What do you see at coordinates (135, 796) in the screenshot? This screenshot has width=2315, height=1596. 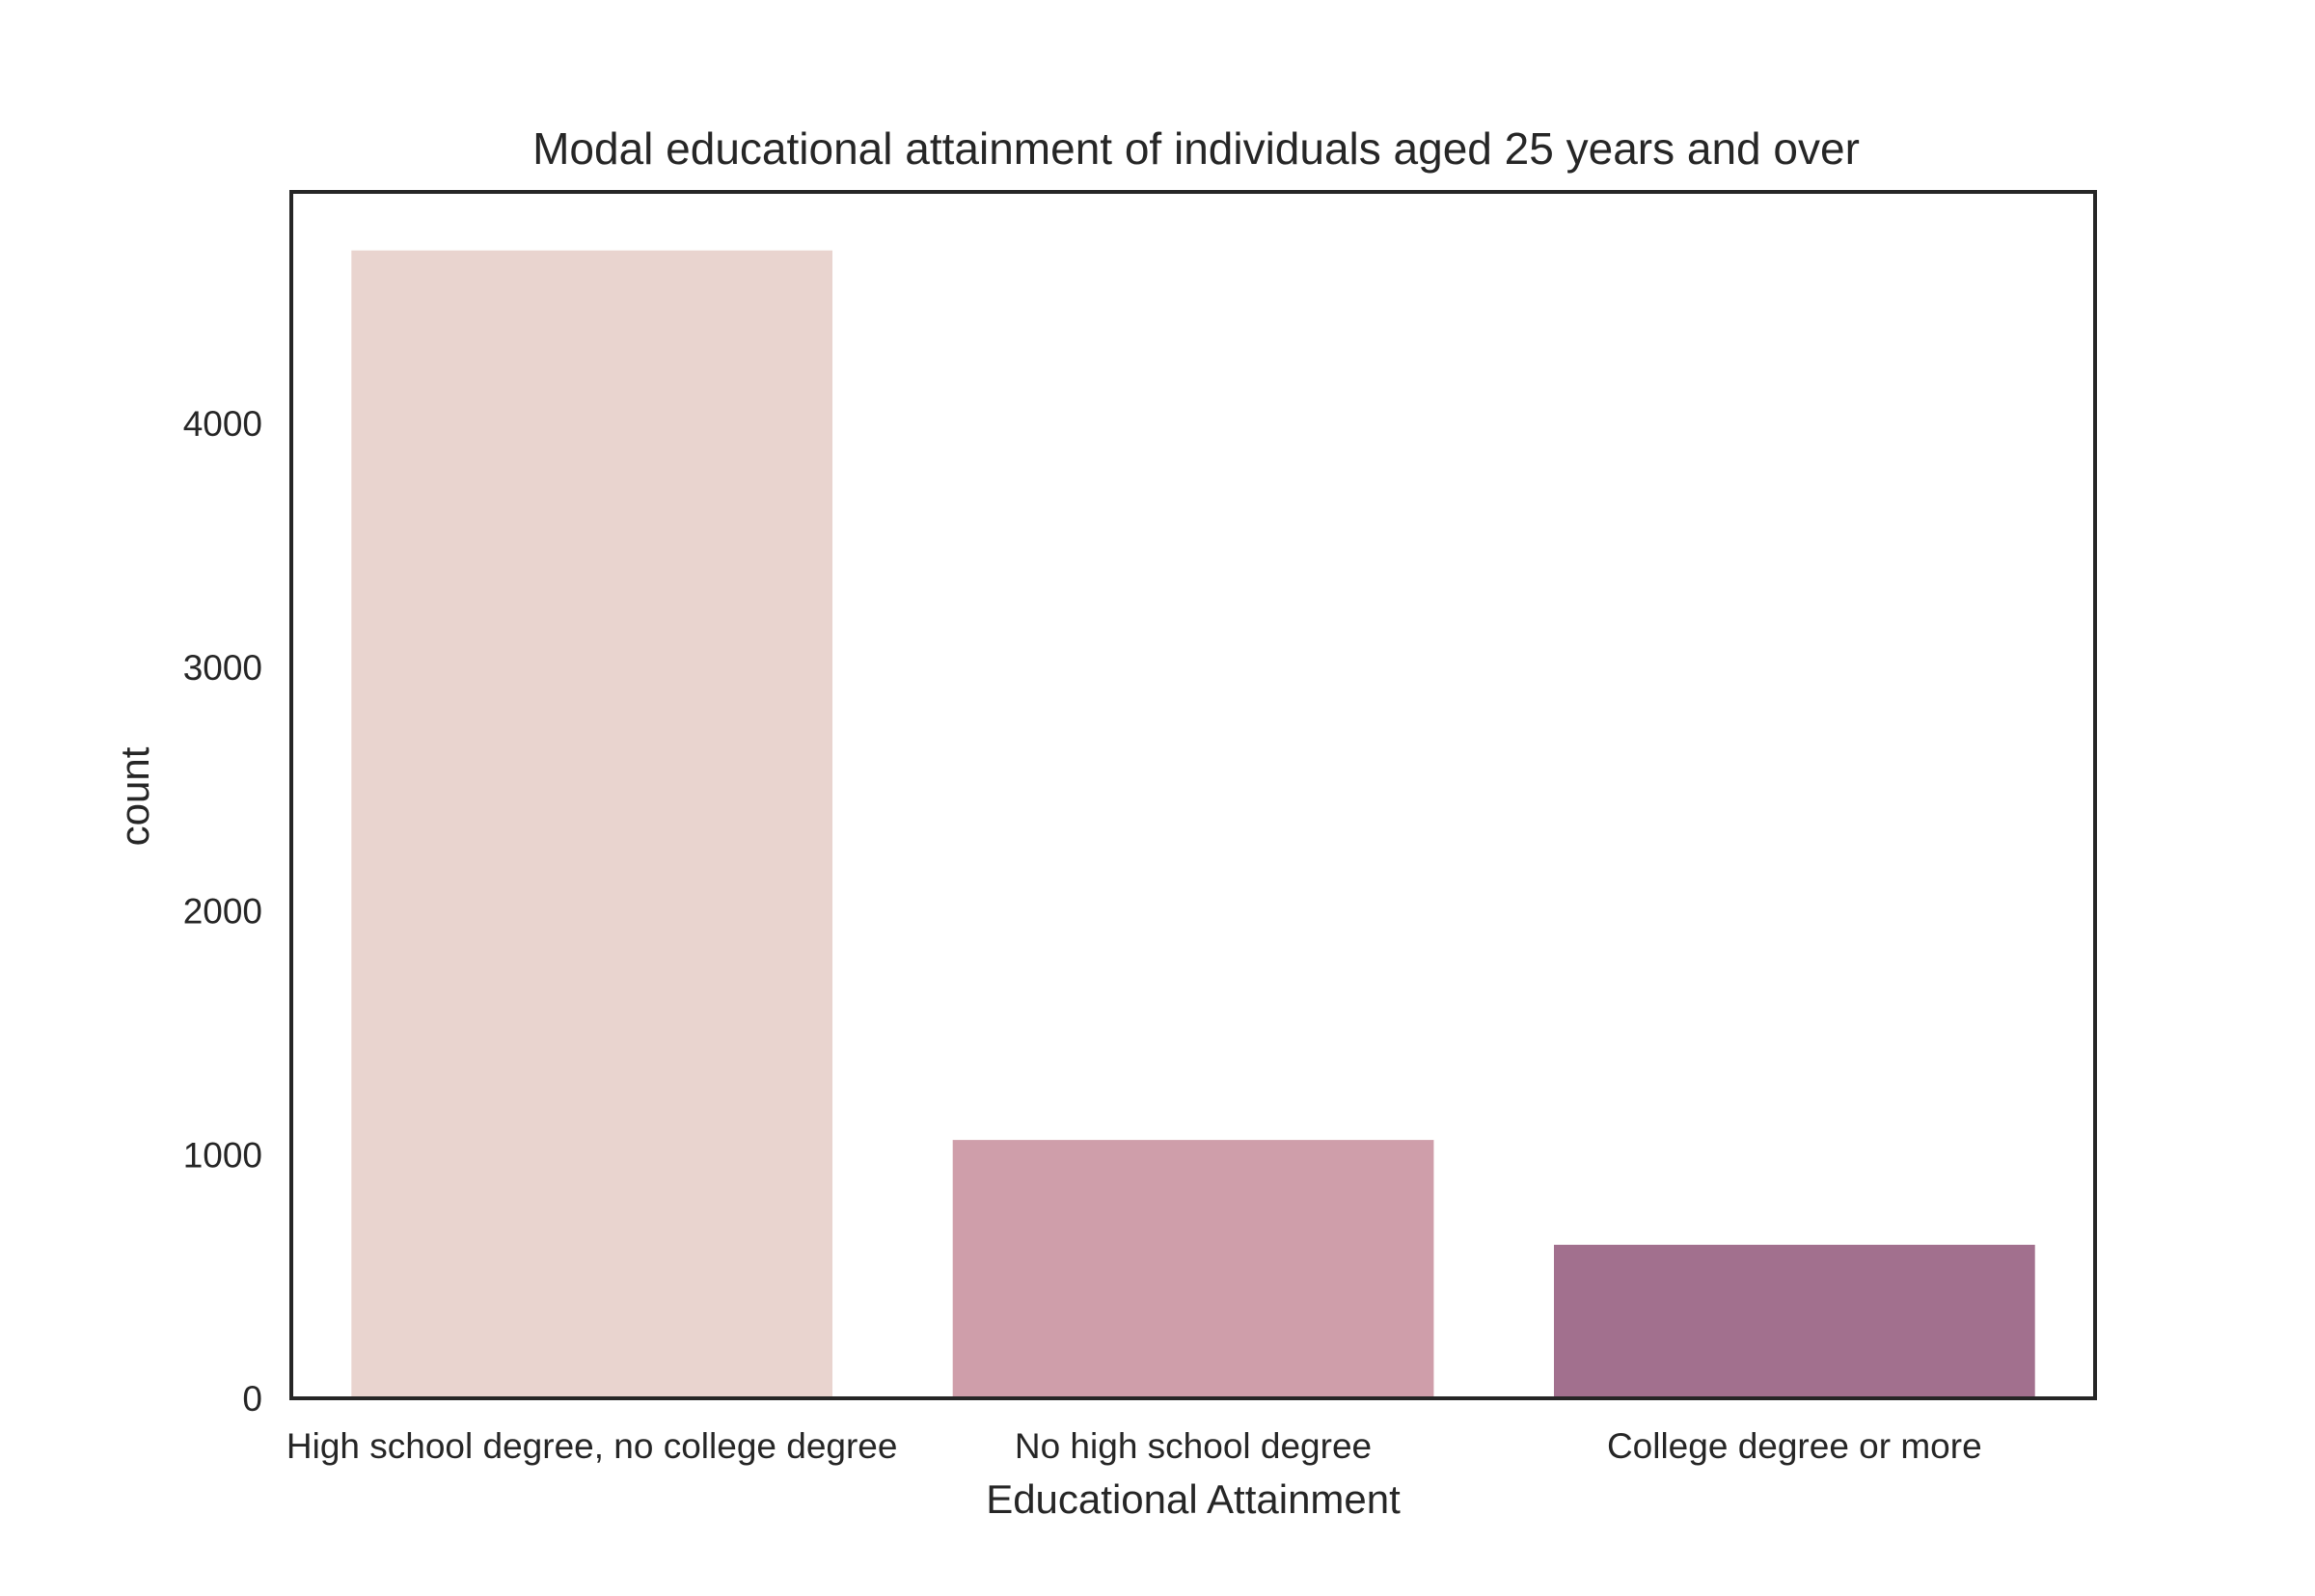 I see `y-axis-label: count` at bounding box center [135, 796].